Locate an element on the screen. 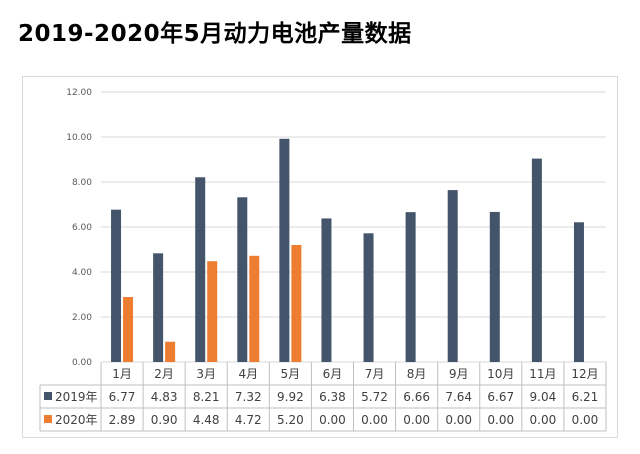 This screenshot has height=454, width=640. data-label: 5.72 is located at coordinates (374, 397).